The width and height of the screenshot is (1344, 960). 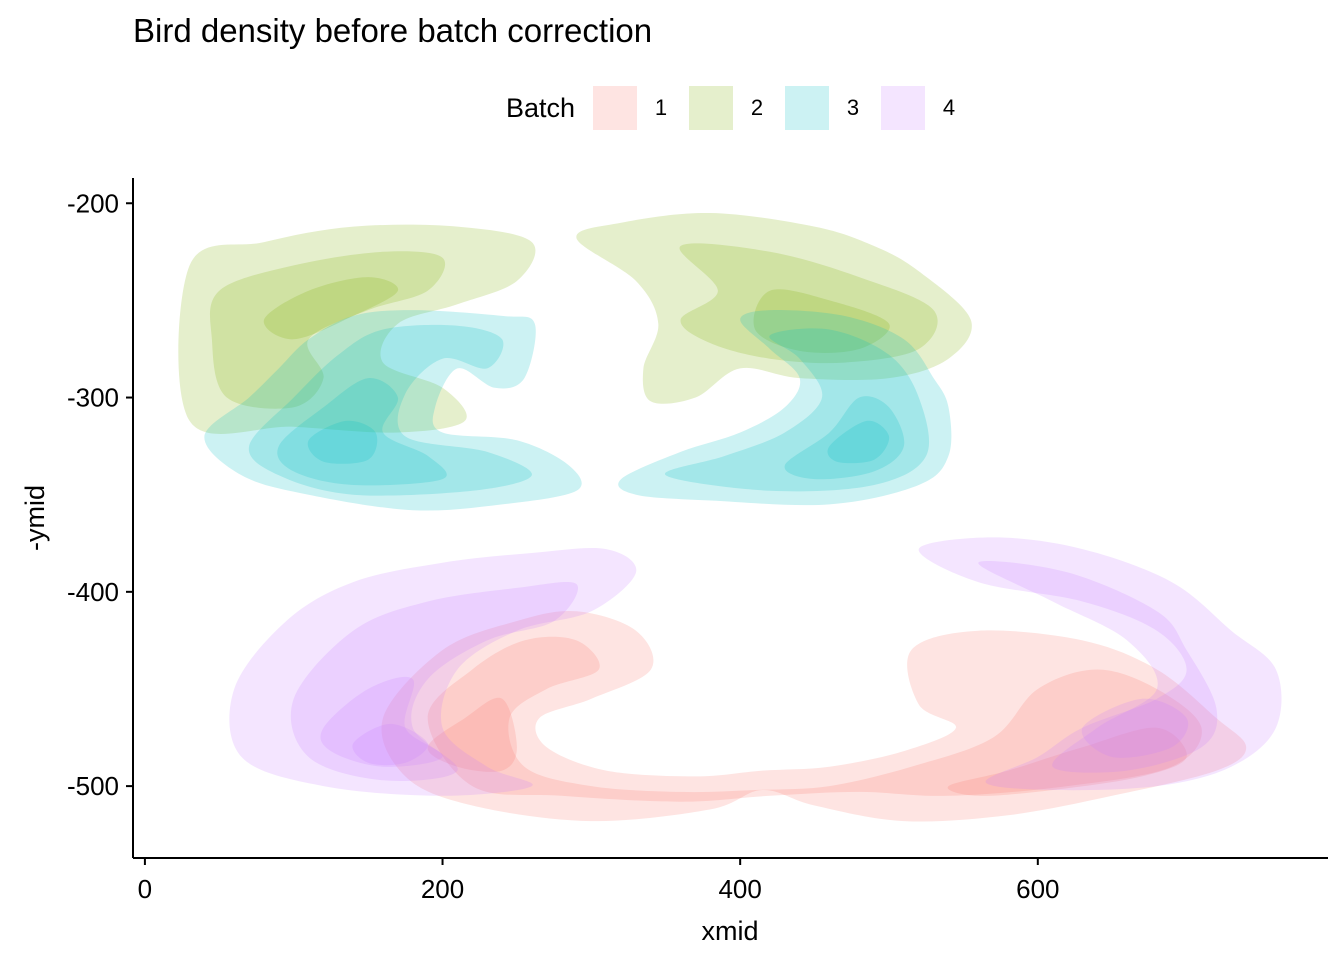 I want to click on legend-label-3: 3, so click(x=853, y=107).